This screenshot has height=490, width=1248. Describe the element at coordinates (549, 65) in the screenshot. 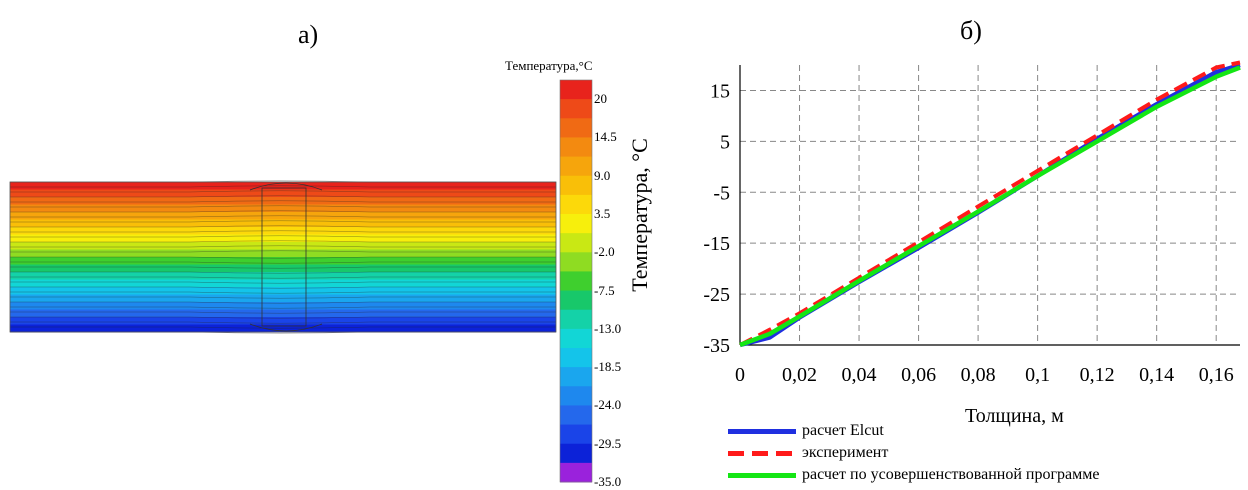

I see `colorbar-title: Температура,°С` at that location.